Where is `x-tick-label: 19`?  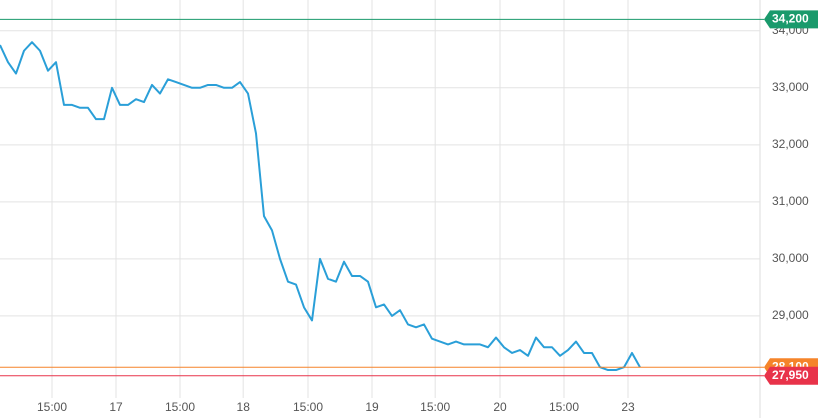 x-tick-label: 19 is located at coordinates (372, 407).